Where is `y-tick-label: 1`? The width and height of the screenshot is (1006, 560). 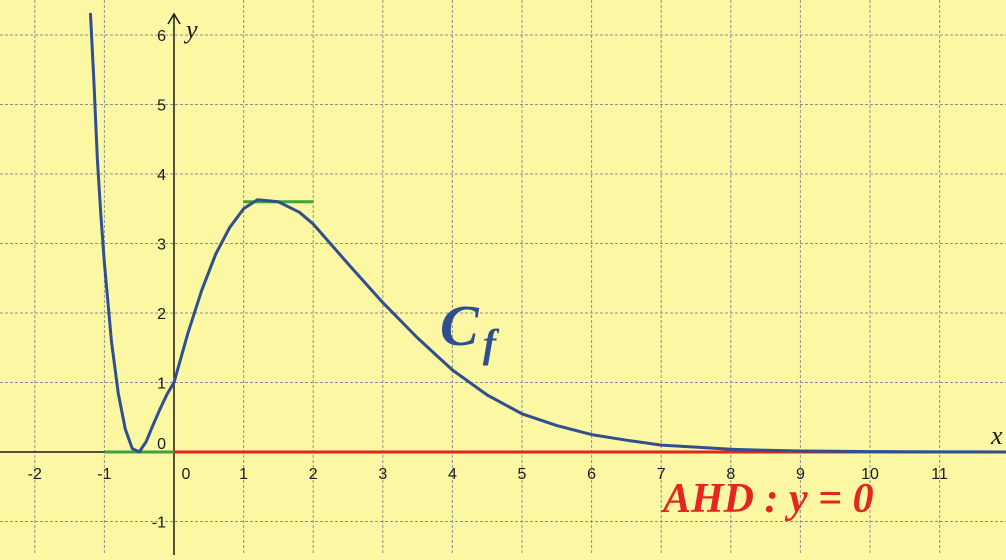 y-tick-label: 1 is located at coordinates (161, 384).